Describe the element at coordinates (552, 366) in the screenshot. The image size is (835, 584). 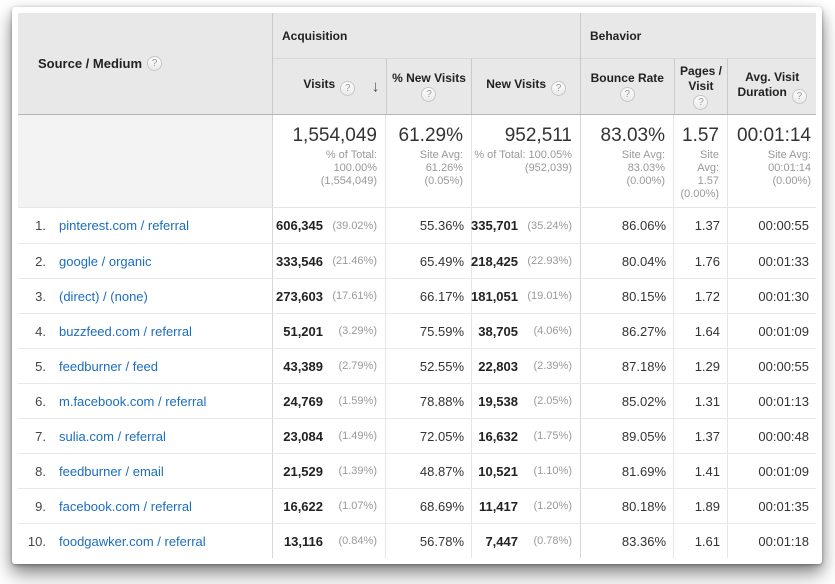
I see `new-visits-share: (2.39%)` at that location.